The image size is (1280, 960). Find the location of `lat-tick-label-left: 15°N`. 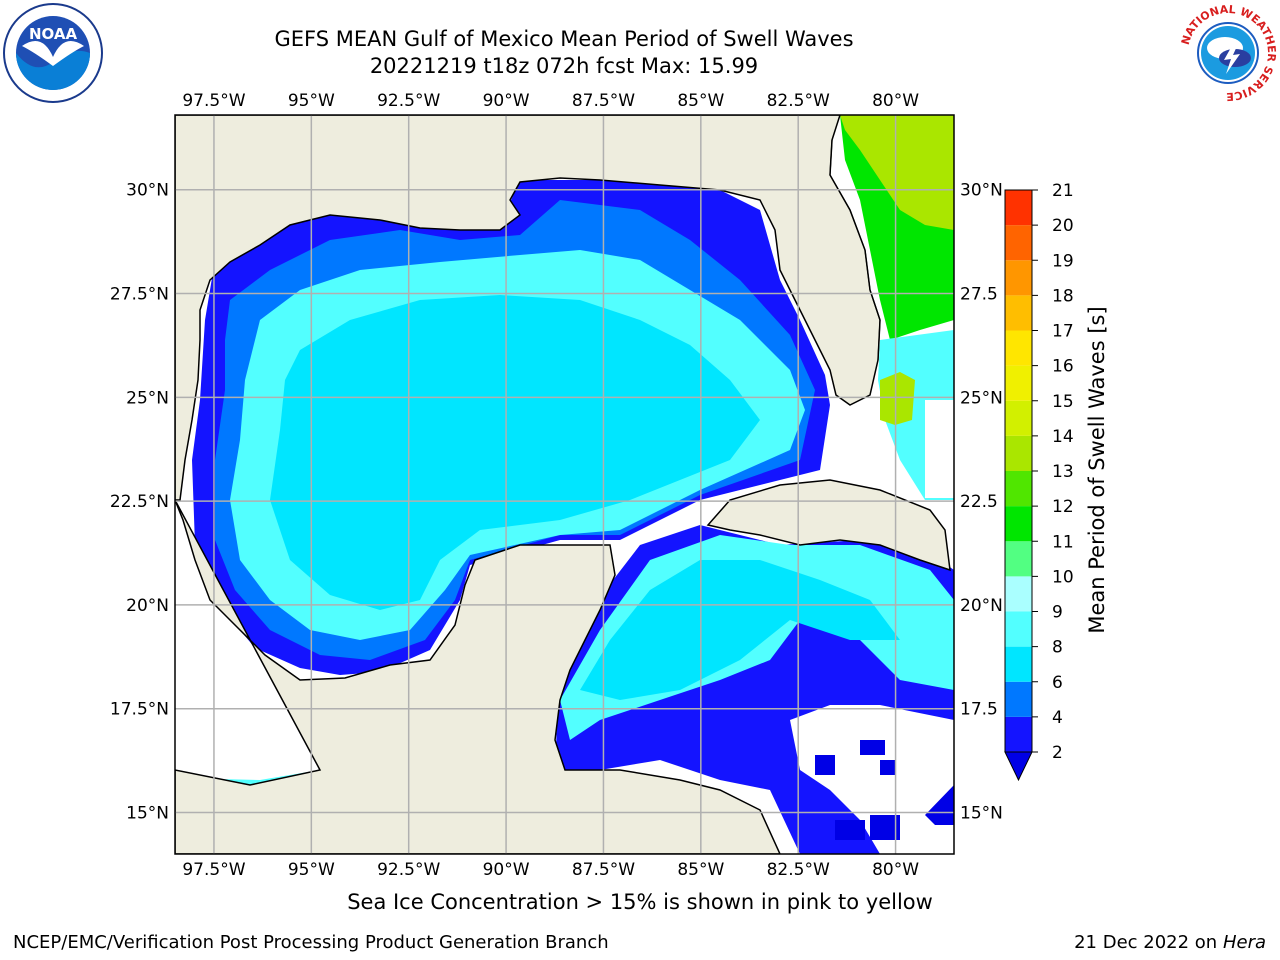

lat-tick-label-left: 15°N is located at coordinates (147, 813).